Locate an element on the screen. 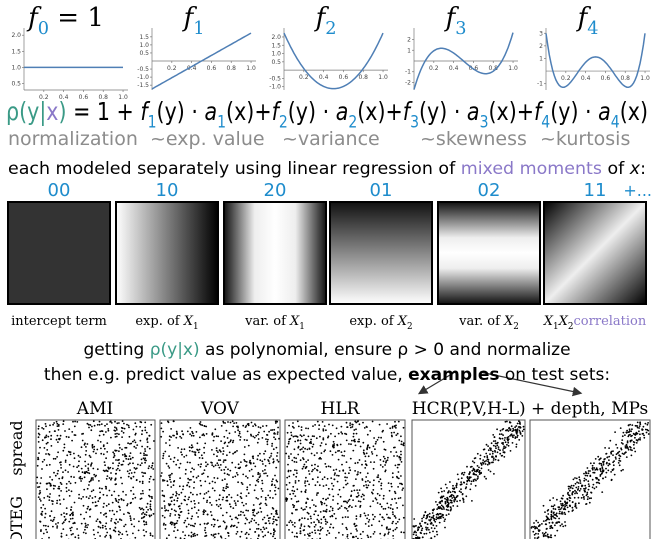 This screenshot has width=654, height=539. text-part: (x) is located at coordinates (634, 111).